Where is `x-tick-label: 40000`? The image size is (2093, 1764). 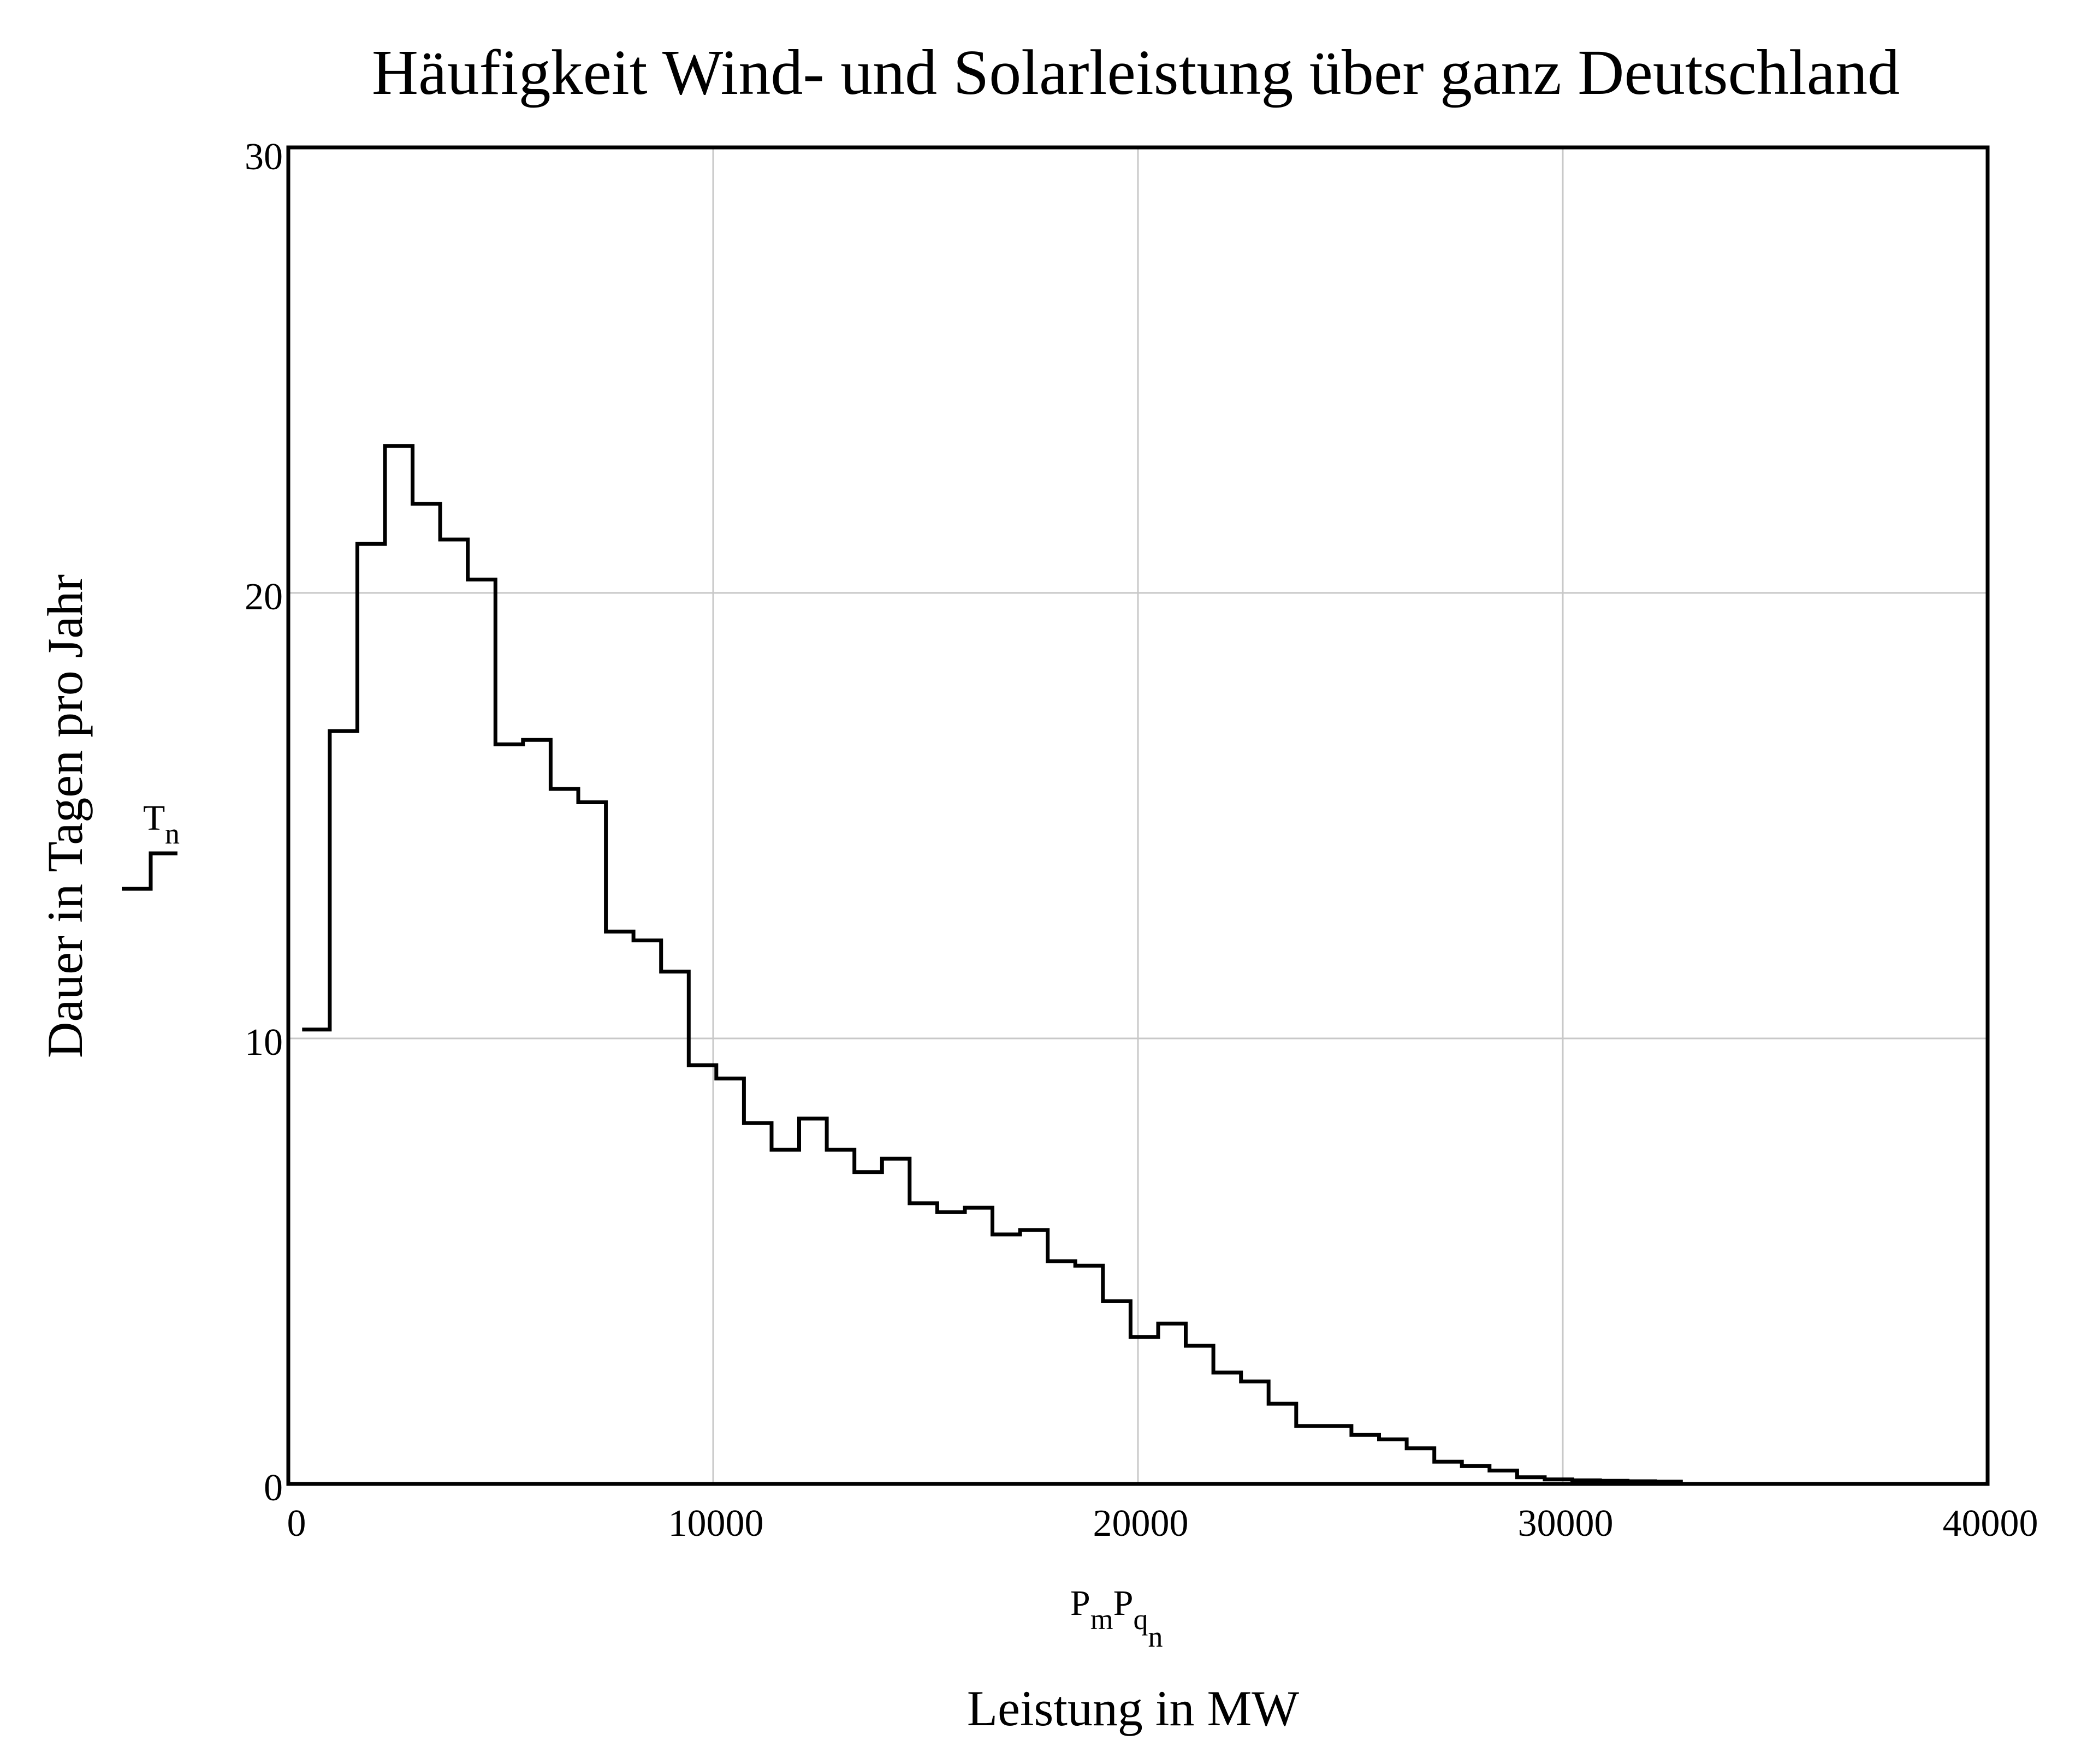
x-tick-label: 40000 is located at coordinates (1991, 1523).